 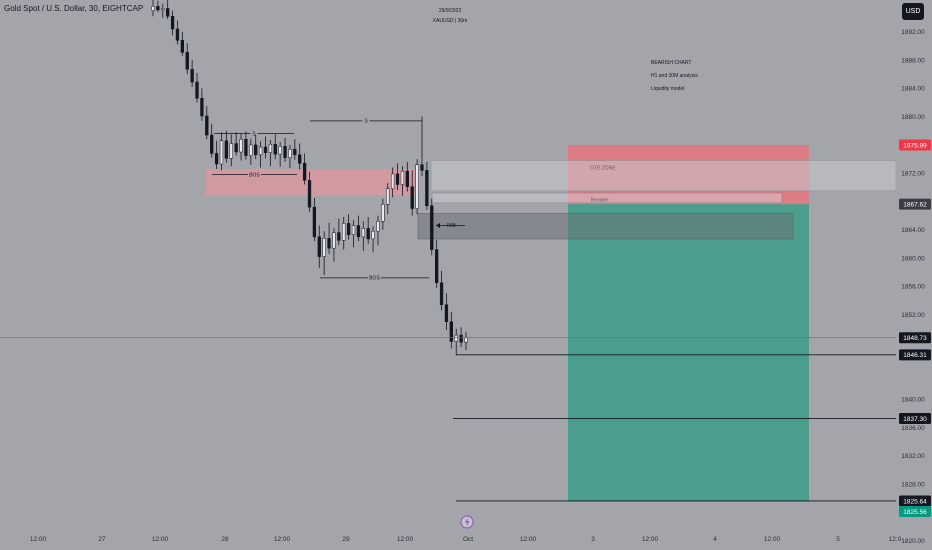 What do you see at coordinates (438, 226) in the screenshot?
I see `arrow-left-icon` at bounding box center [438, 226].